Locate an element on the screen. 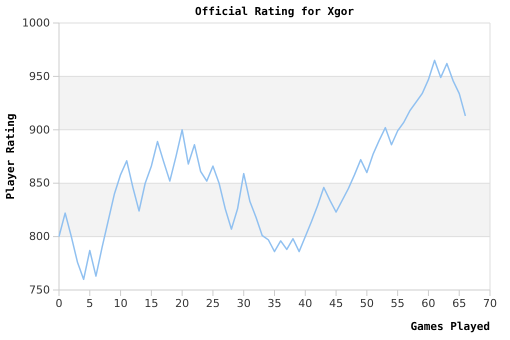 The width and height of the screenshot is (510, 340). x-tick-label: 25 is located at coordinates (213, 303).